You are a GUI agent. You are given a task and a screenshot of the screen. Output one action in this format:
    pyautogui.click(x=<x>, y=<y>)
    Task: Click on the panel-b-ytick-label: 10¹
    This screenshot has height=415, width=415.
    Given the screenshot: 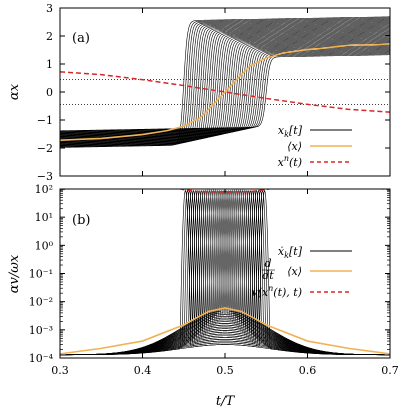 What is the action you would take?
    pyautogui.click(x=44, y=217)
    